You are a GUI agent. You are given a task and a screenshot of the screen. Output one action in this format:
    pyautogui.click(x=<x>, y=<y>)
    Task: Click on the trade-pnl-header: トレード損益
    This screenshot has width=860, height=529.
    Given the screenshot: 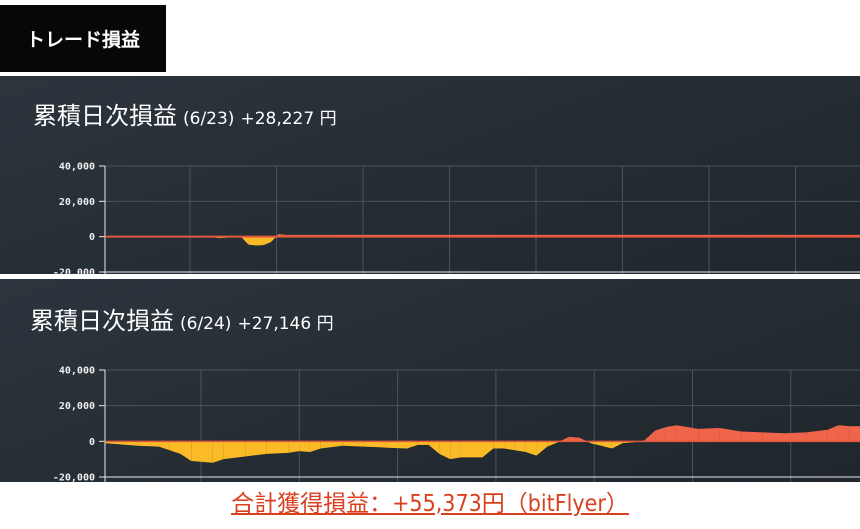 What is the action you would take?
    pyautogui.click(x=83, y=38)
    